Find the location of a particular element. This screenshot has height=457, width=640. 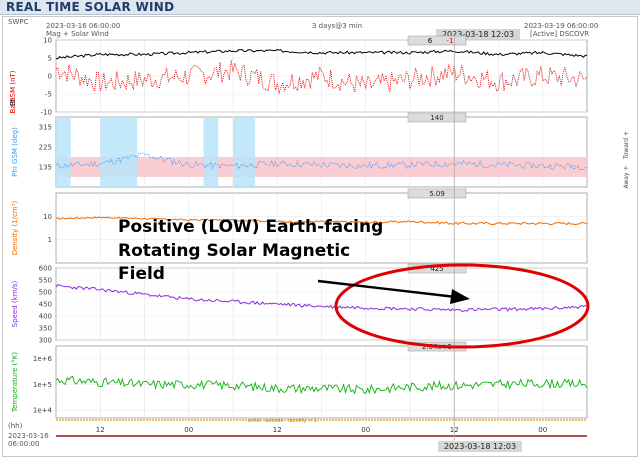

phi-ytick: 225 is located at coordinates (45, 148).